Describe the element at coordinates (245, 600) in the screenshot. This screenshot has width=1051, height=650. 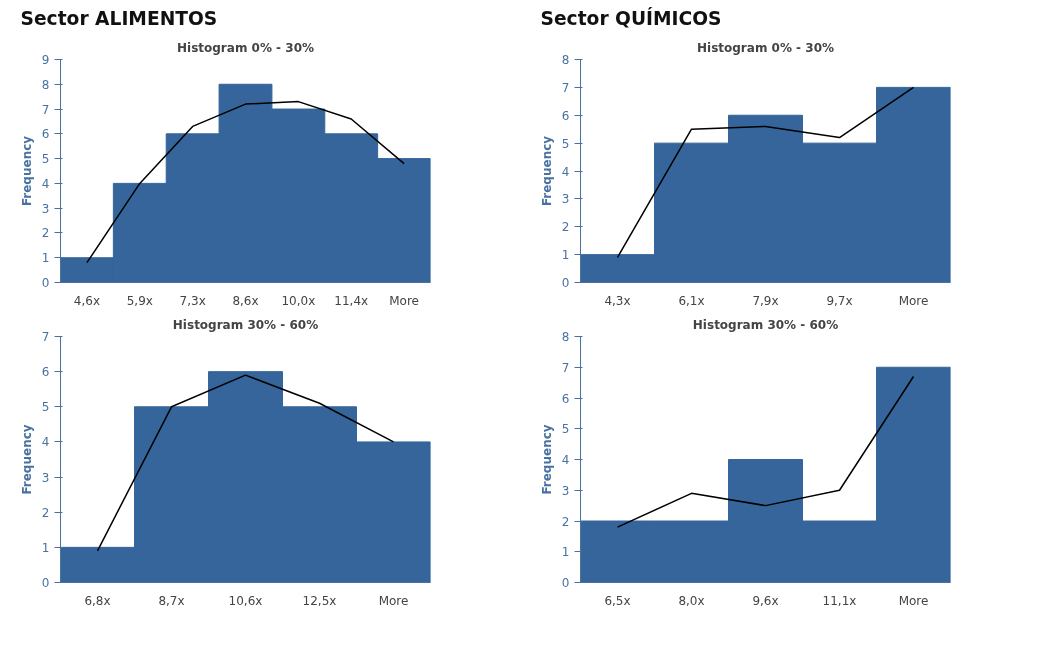
I see `x-tick-label: 10,6x` at that location.